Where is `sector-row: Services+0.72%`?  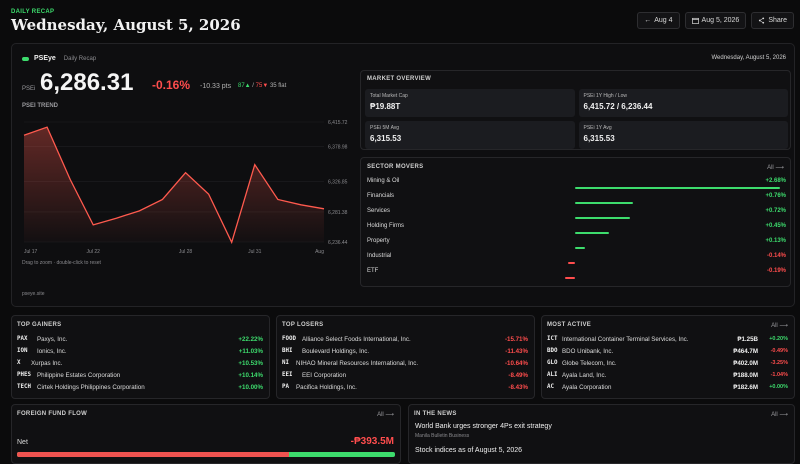
sector-row: Services+0.72% is located at coordinates (576, 213).